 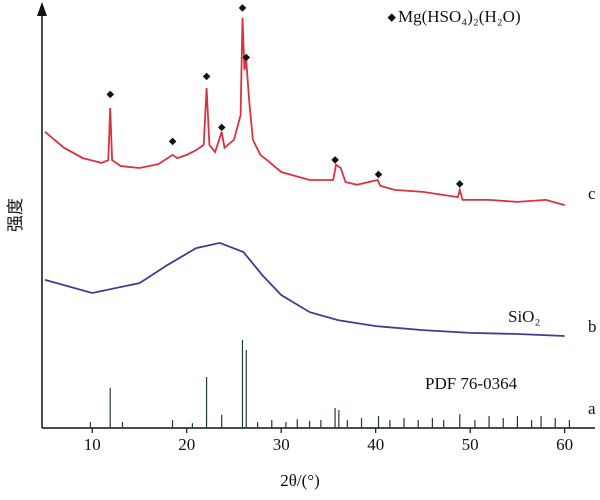 I want to click on legend-text: Mg(HSO₄)₂(H₂O), so click(x=459, y=16).